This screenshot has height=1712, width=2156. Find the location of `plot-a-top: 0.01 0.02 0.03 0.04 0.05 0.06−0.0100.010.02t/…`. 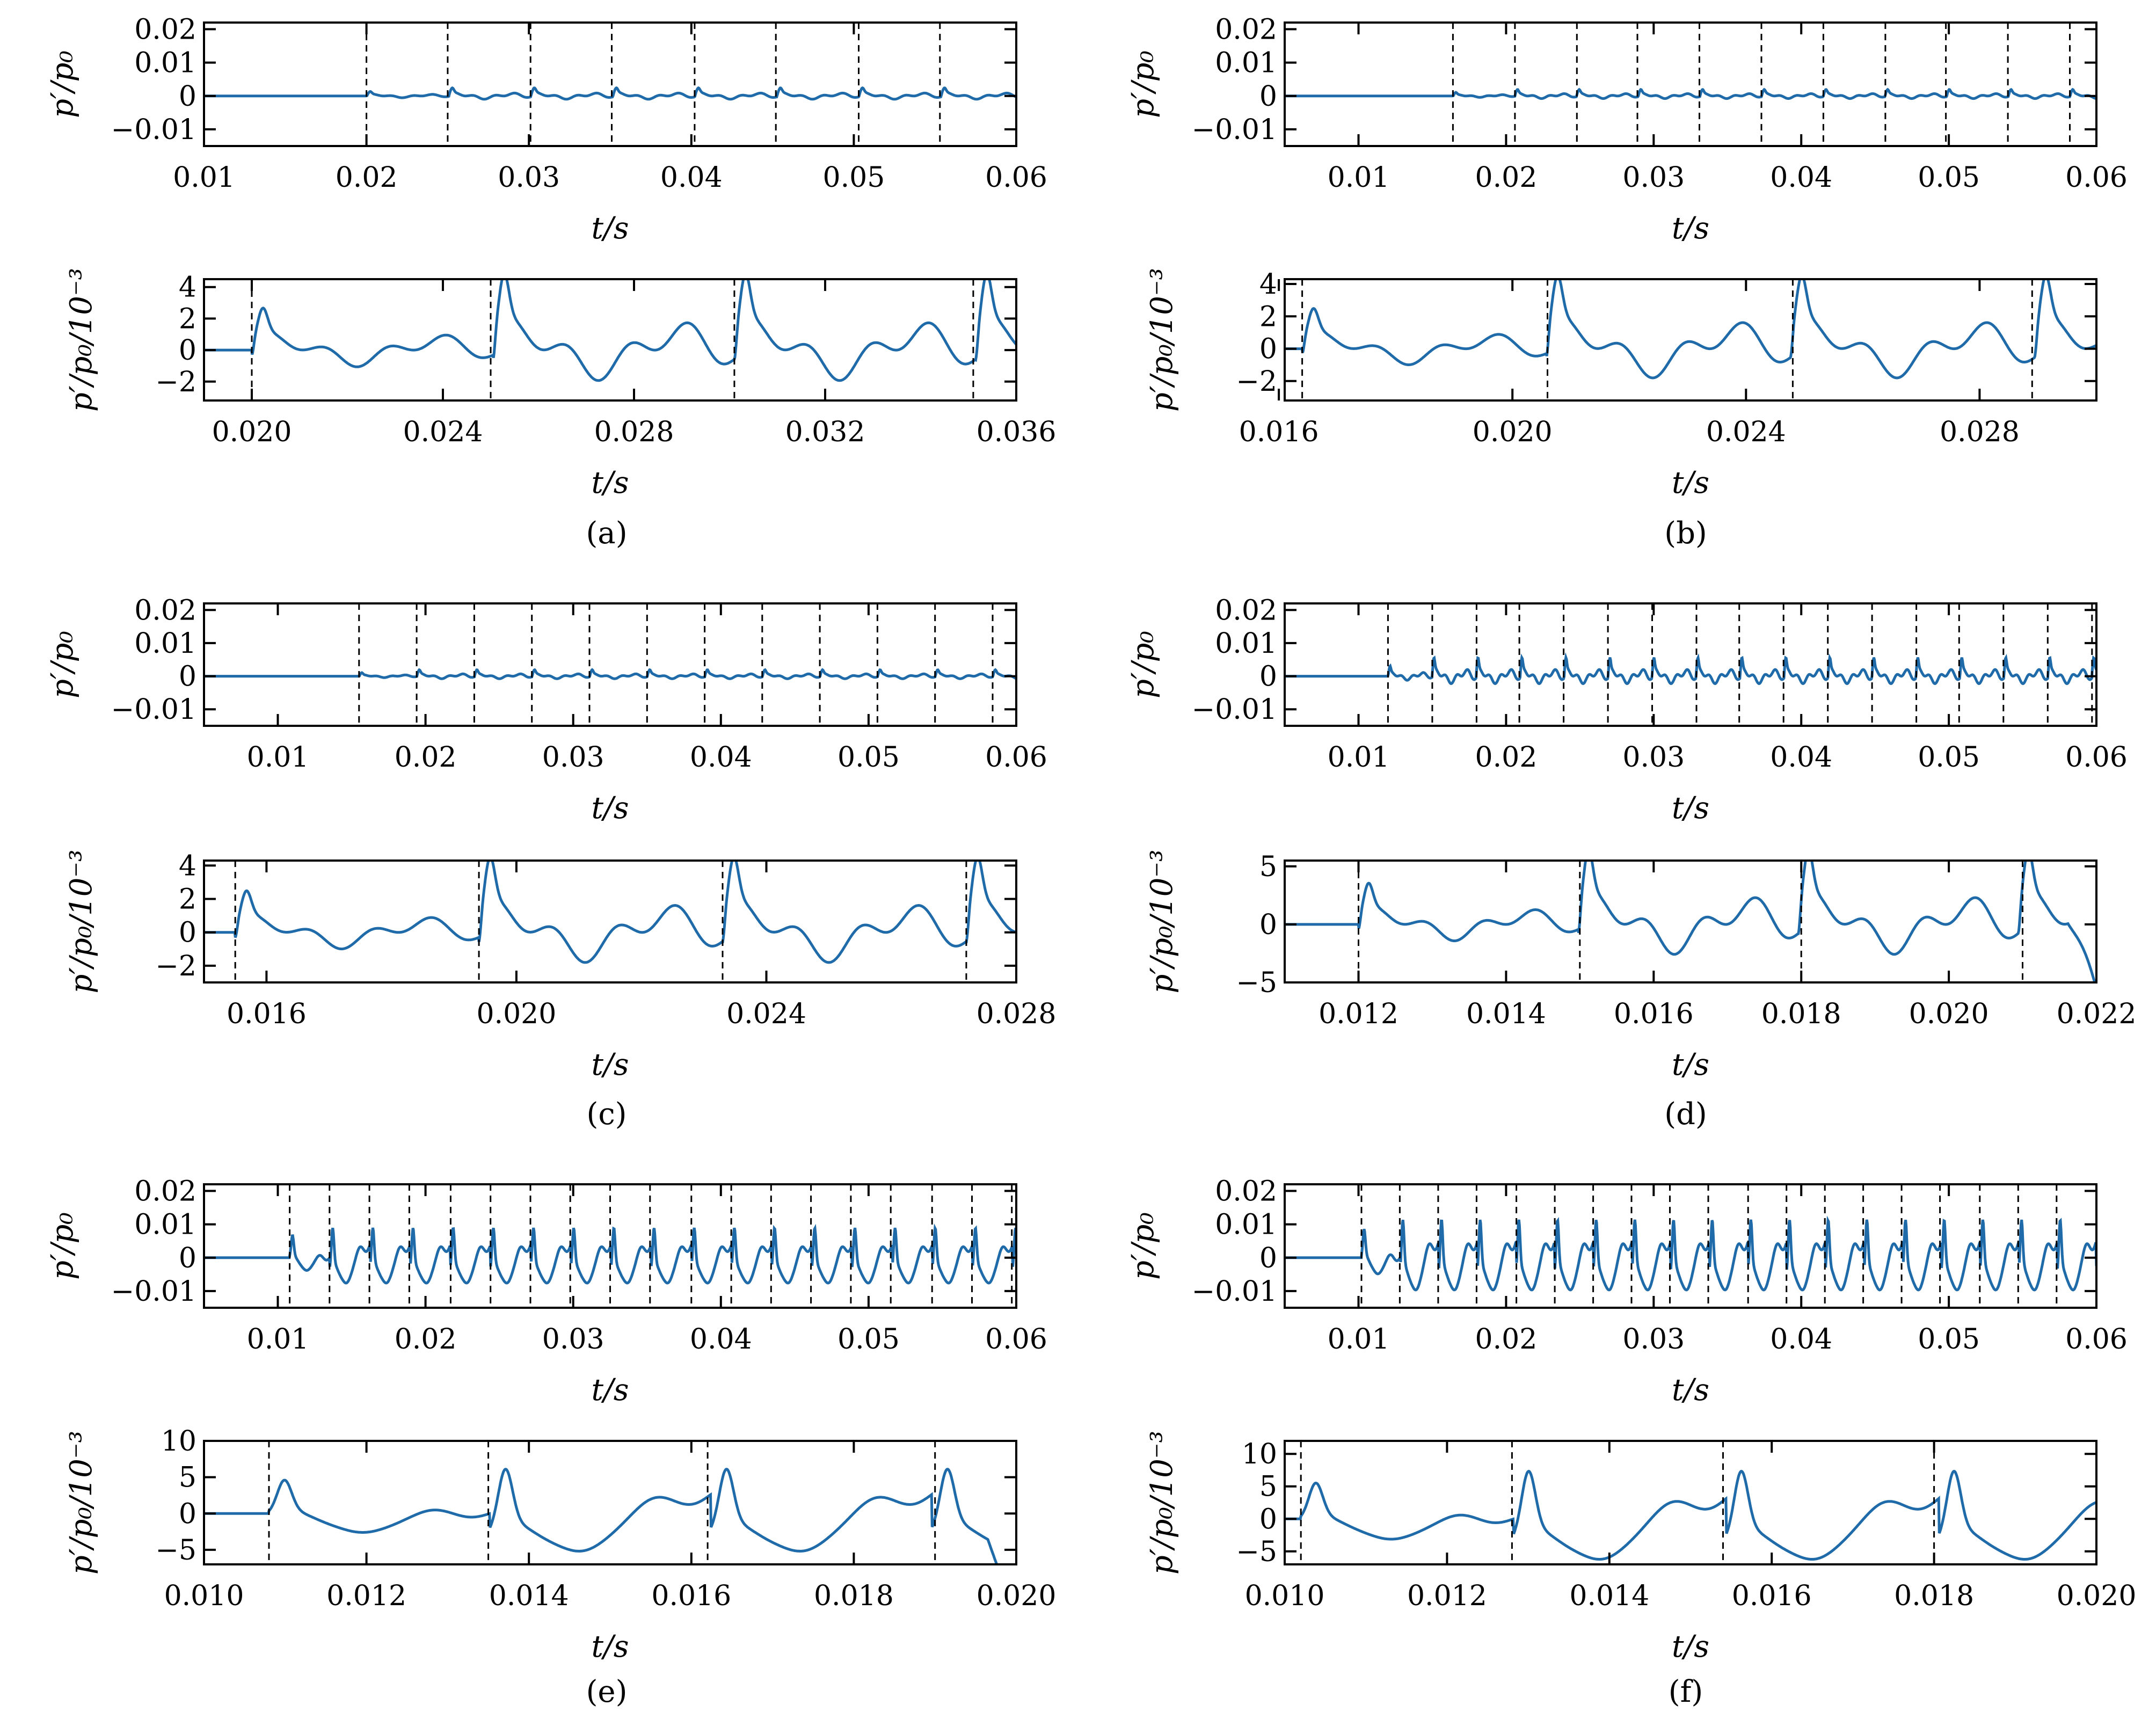

plot-a-top: 0.01 0.02 0.03 0.04 0.05 0.06−0.0100.010.02t/… is located at coordinates (546, 129).